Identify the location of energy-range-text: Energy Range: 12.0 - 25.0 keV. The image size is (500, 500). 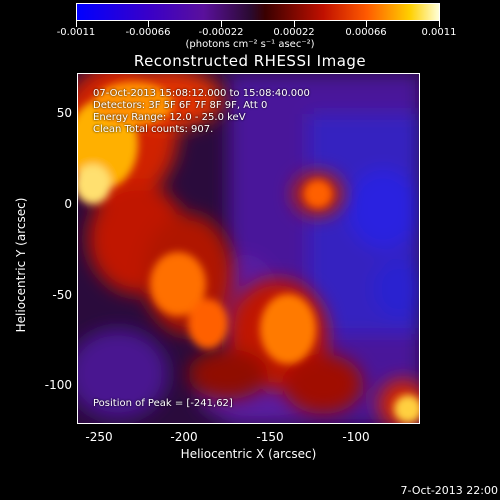
(169, 117).